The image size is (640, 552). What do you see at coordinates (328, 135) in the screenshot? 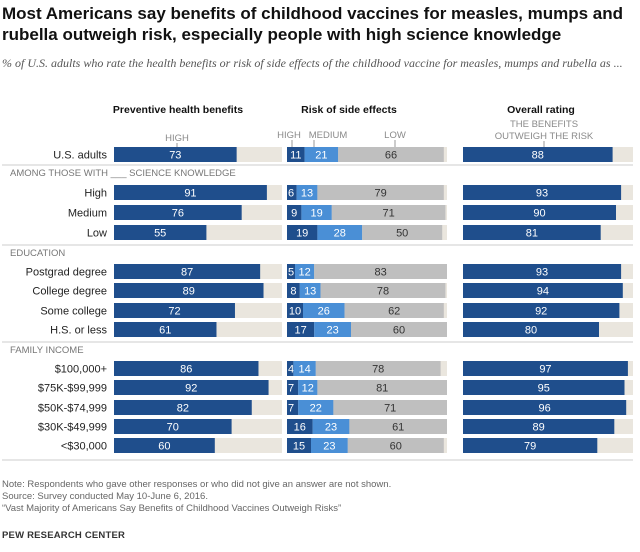
I see `legend-label: MEDIUM` at bounding box center [328, 135].